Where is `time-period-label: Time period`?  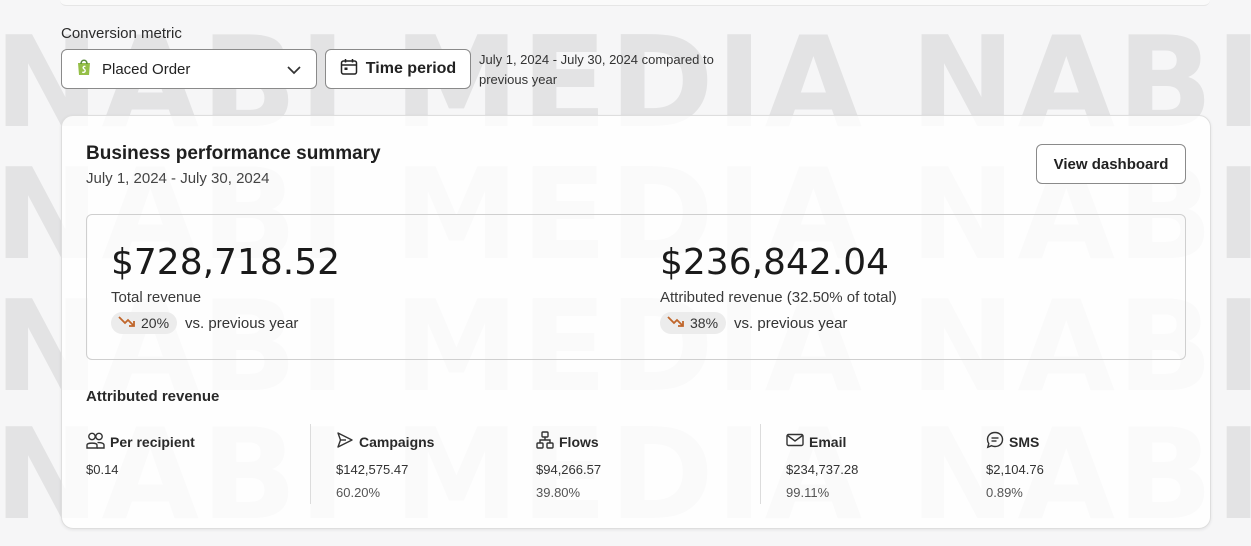
time-period-label: Time period is located at coordinates (411, 68).